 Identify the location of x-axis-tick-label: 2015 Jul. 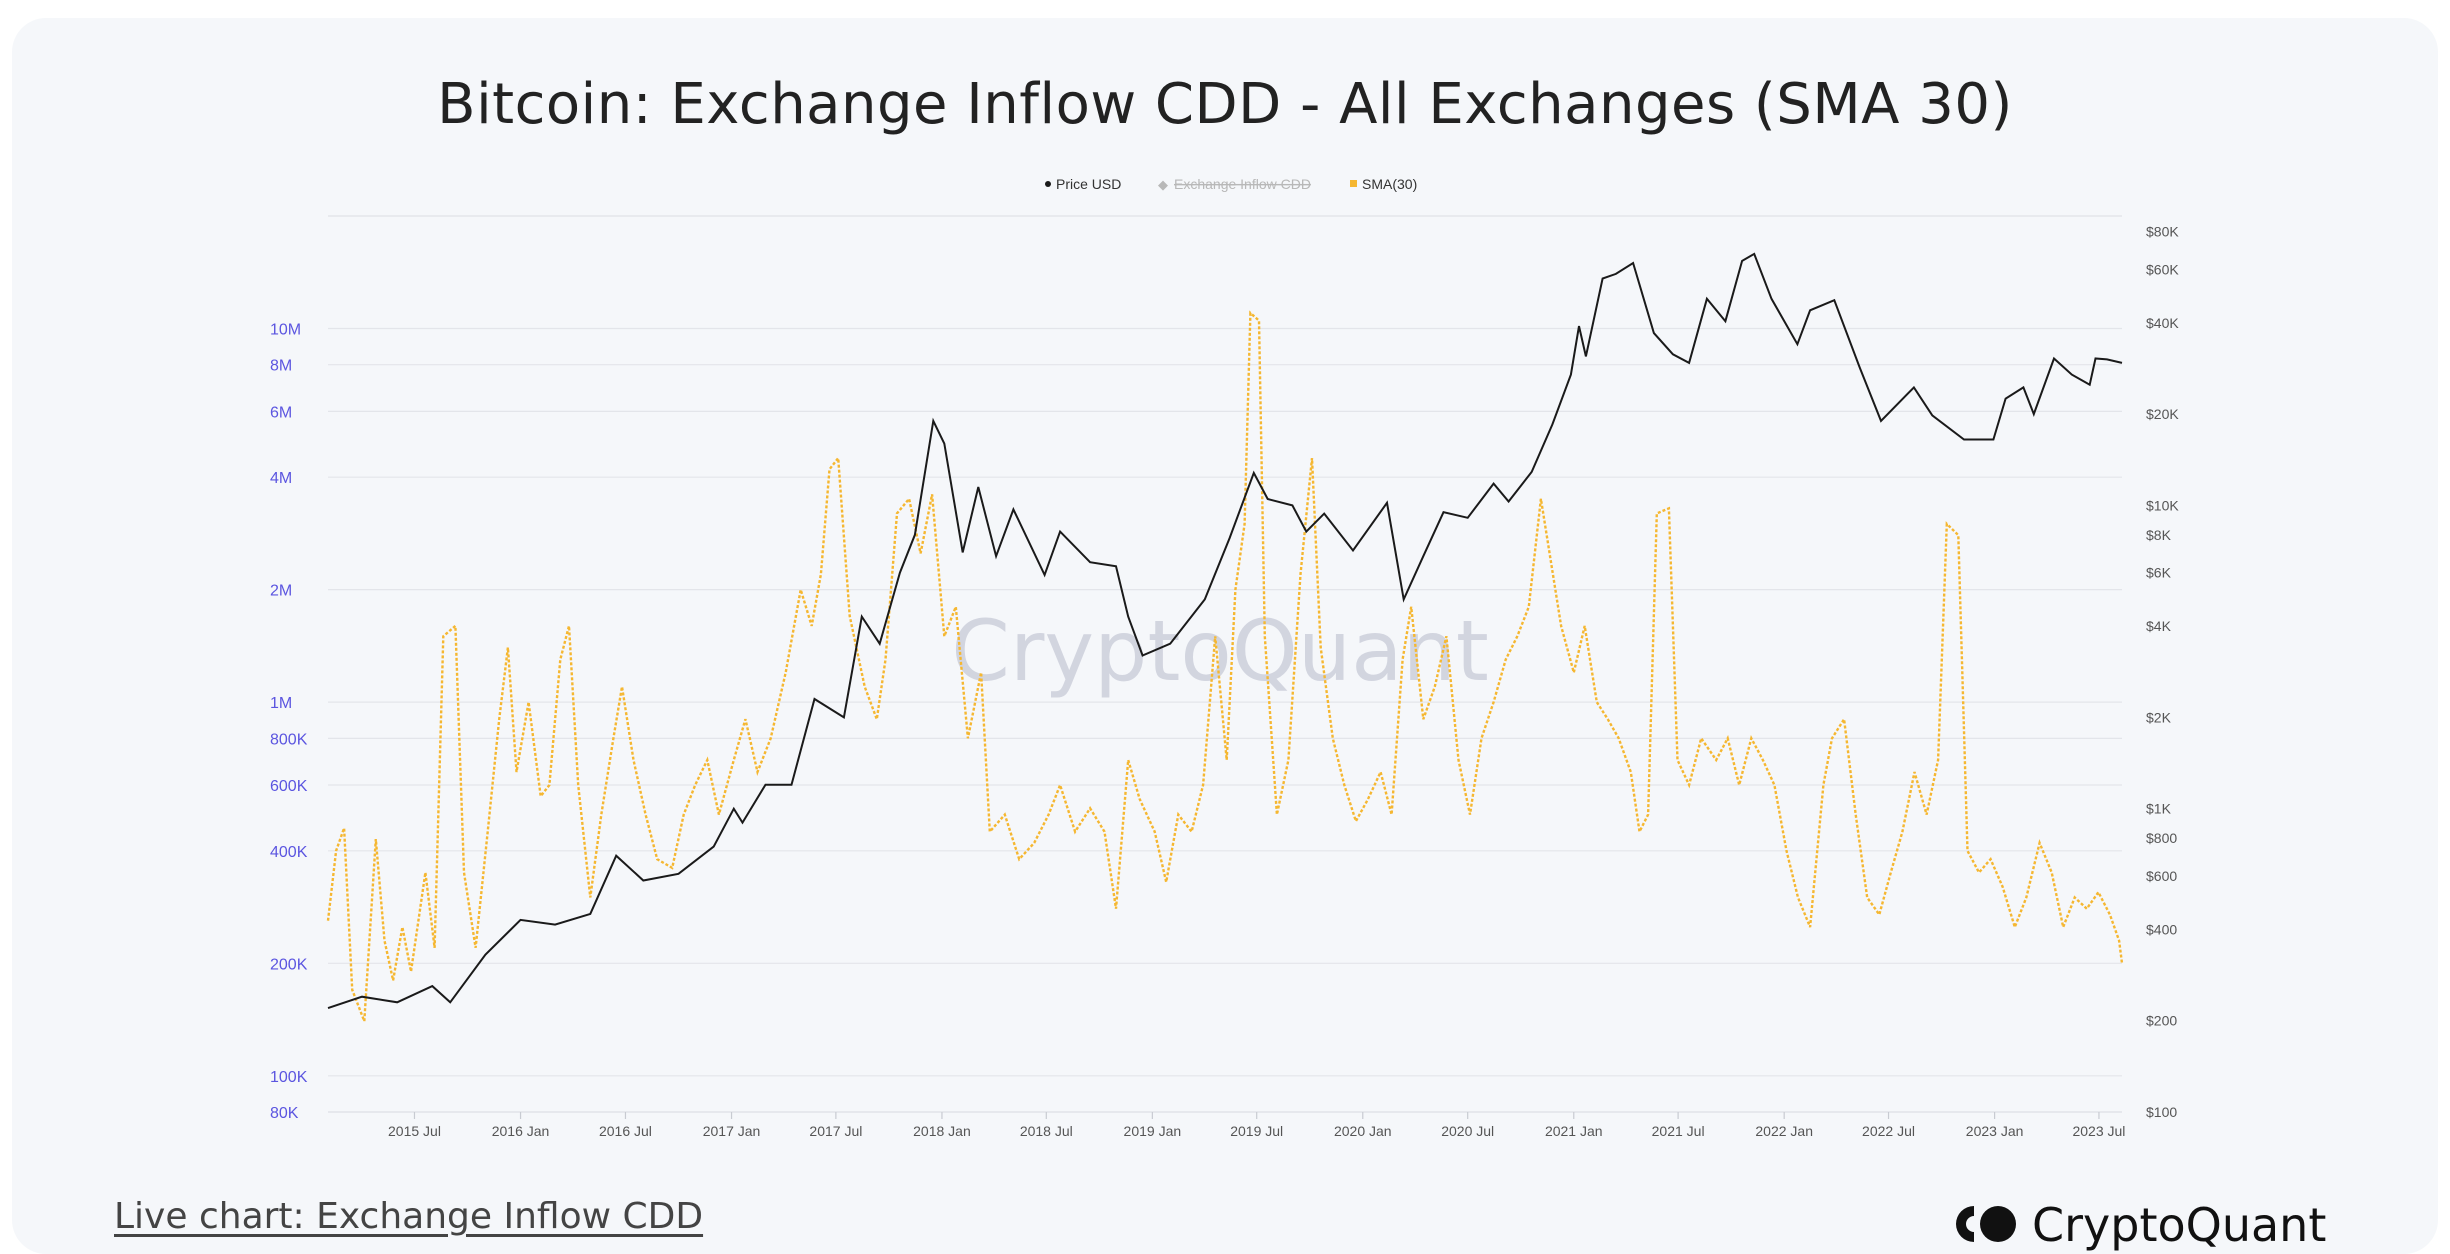
(414, 1131).